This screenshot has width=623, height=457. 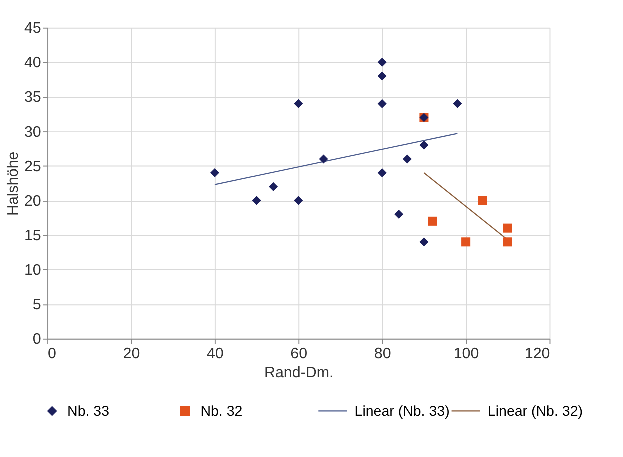 What do you see at coordinates (221, 412) in the screenshot?
I see `legend-label: Nb. 32` at bounding box center [221, 412].